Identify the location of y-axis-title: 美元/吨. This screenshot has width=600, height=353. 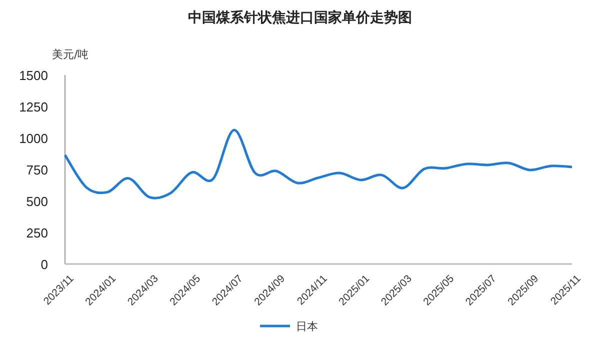
(70, 54).